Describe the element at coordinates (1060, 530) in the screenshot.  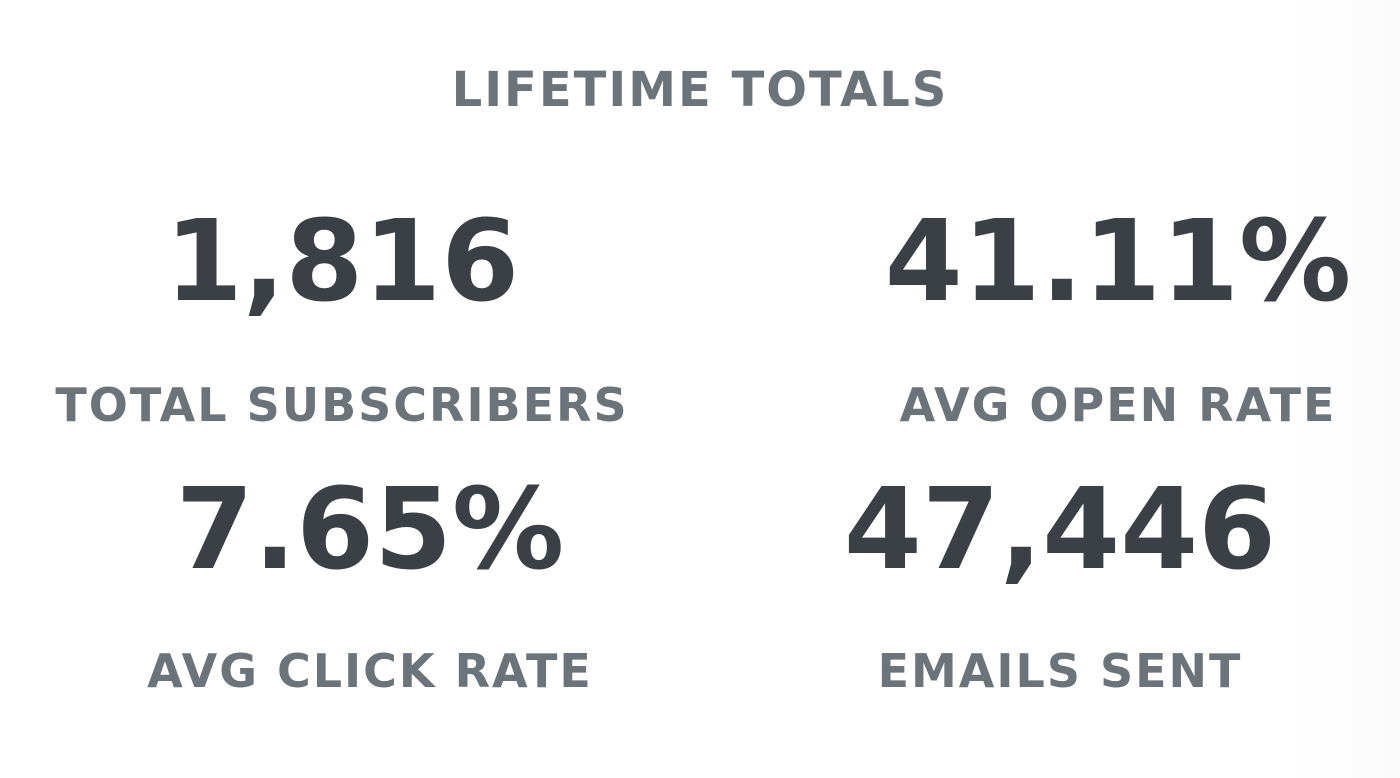
I see `stat-value: 47,446` at that location.